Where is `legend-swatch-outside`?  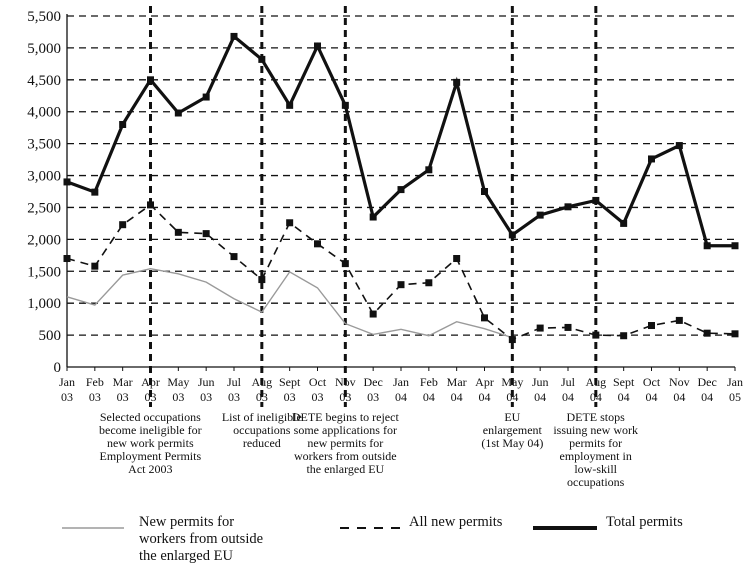 legend-swatch-outside is located at coordinates (93, 528).